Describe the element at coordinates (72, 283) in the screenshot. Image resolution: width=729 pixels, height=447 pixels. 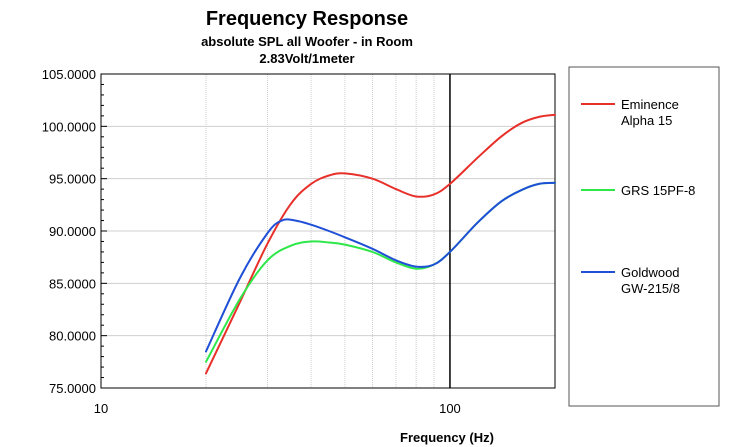
I see `y-tick-label: 85.0000` at that location.